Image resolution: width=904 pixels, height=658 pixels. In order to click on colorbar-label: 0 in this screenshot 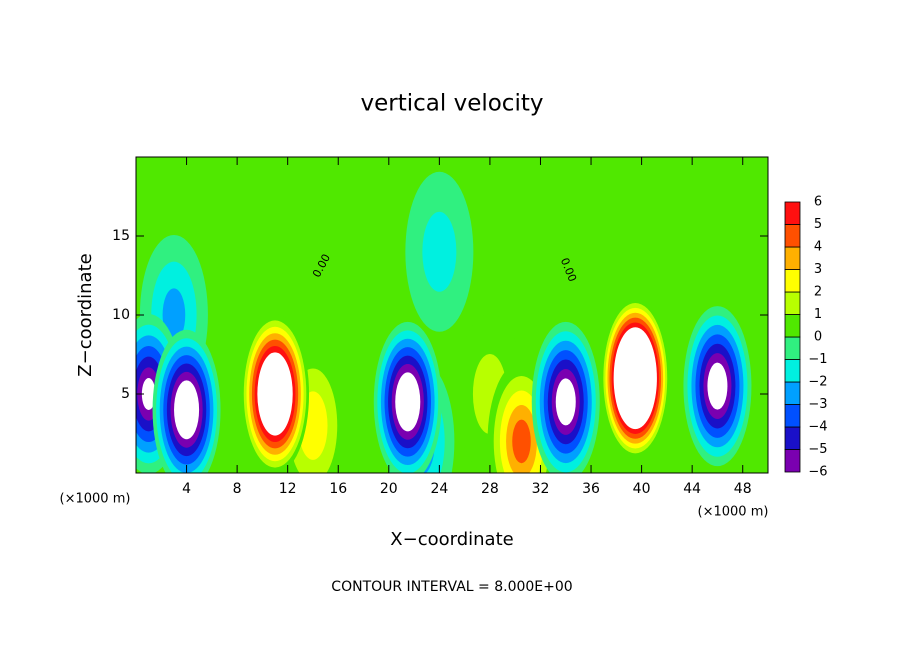, I will do `click(818, 337)`.